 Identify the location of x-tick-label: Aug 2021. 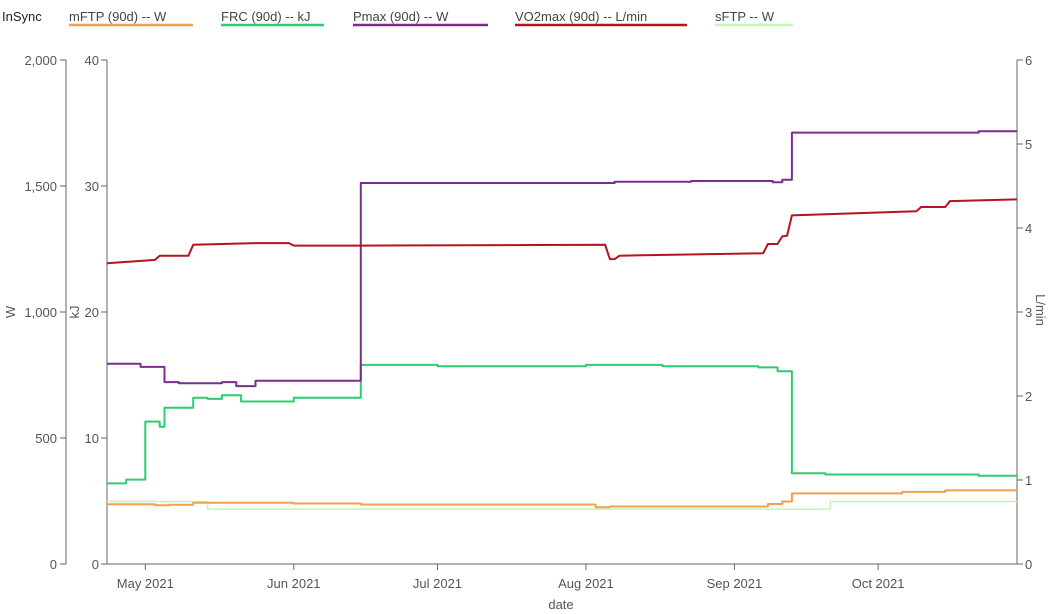
(586, 583).